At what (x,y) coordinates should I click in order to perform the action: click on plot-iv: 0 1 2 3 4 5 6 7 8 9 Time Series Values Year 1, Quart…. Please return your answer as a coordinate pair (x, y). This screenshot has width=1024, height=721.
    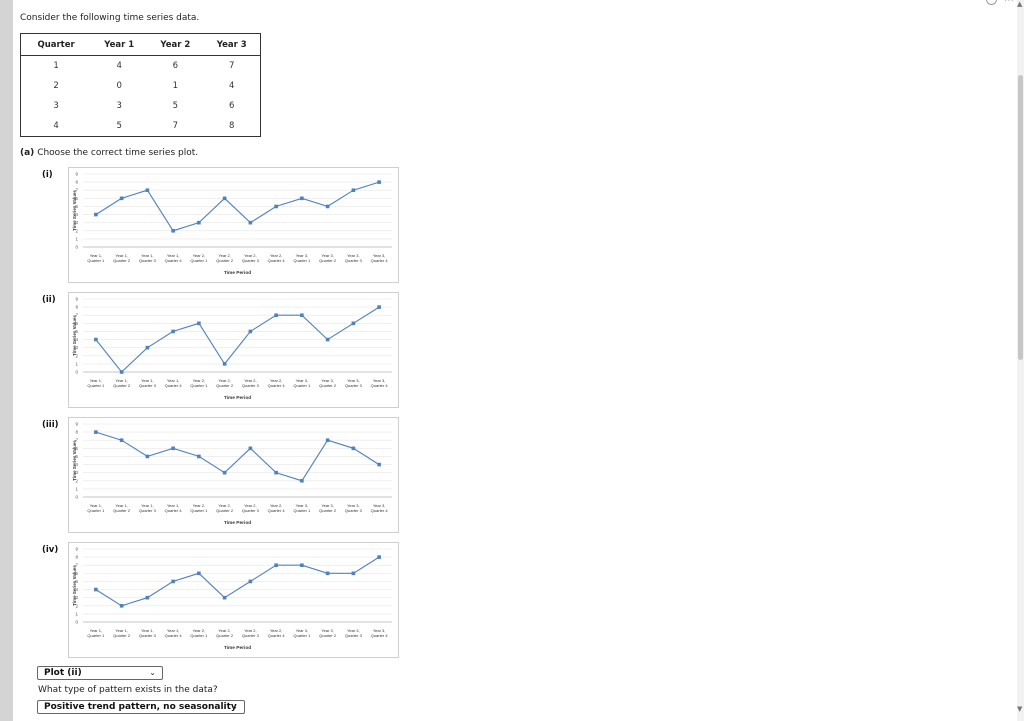
    Looking at the image, I should click on (233, 600).